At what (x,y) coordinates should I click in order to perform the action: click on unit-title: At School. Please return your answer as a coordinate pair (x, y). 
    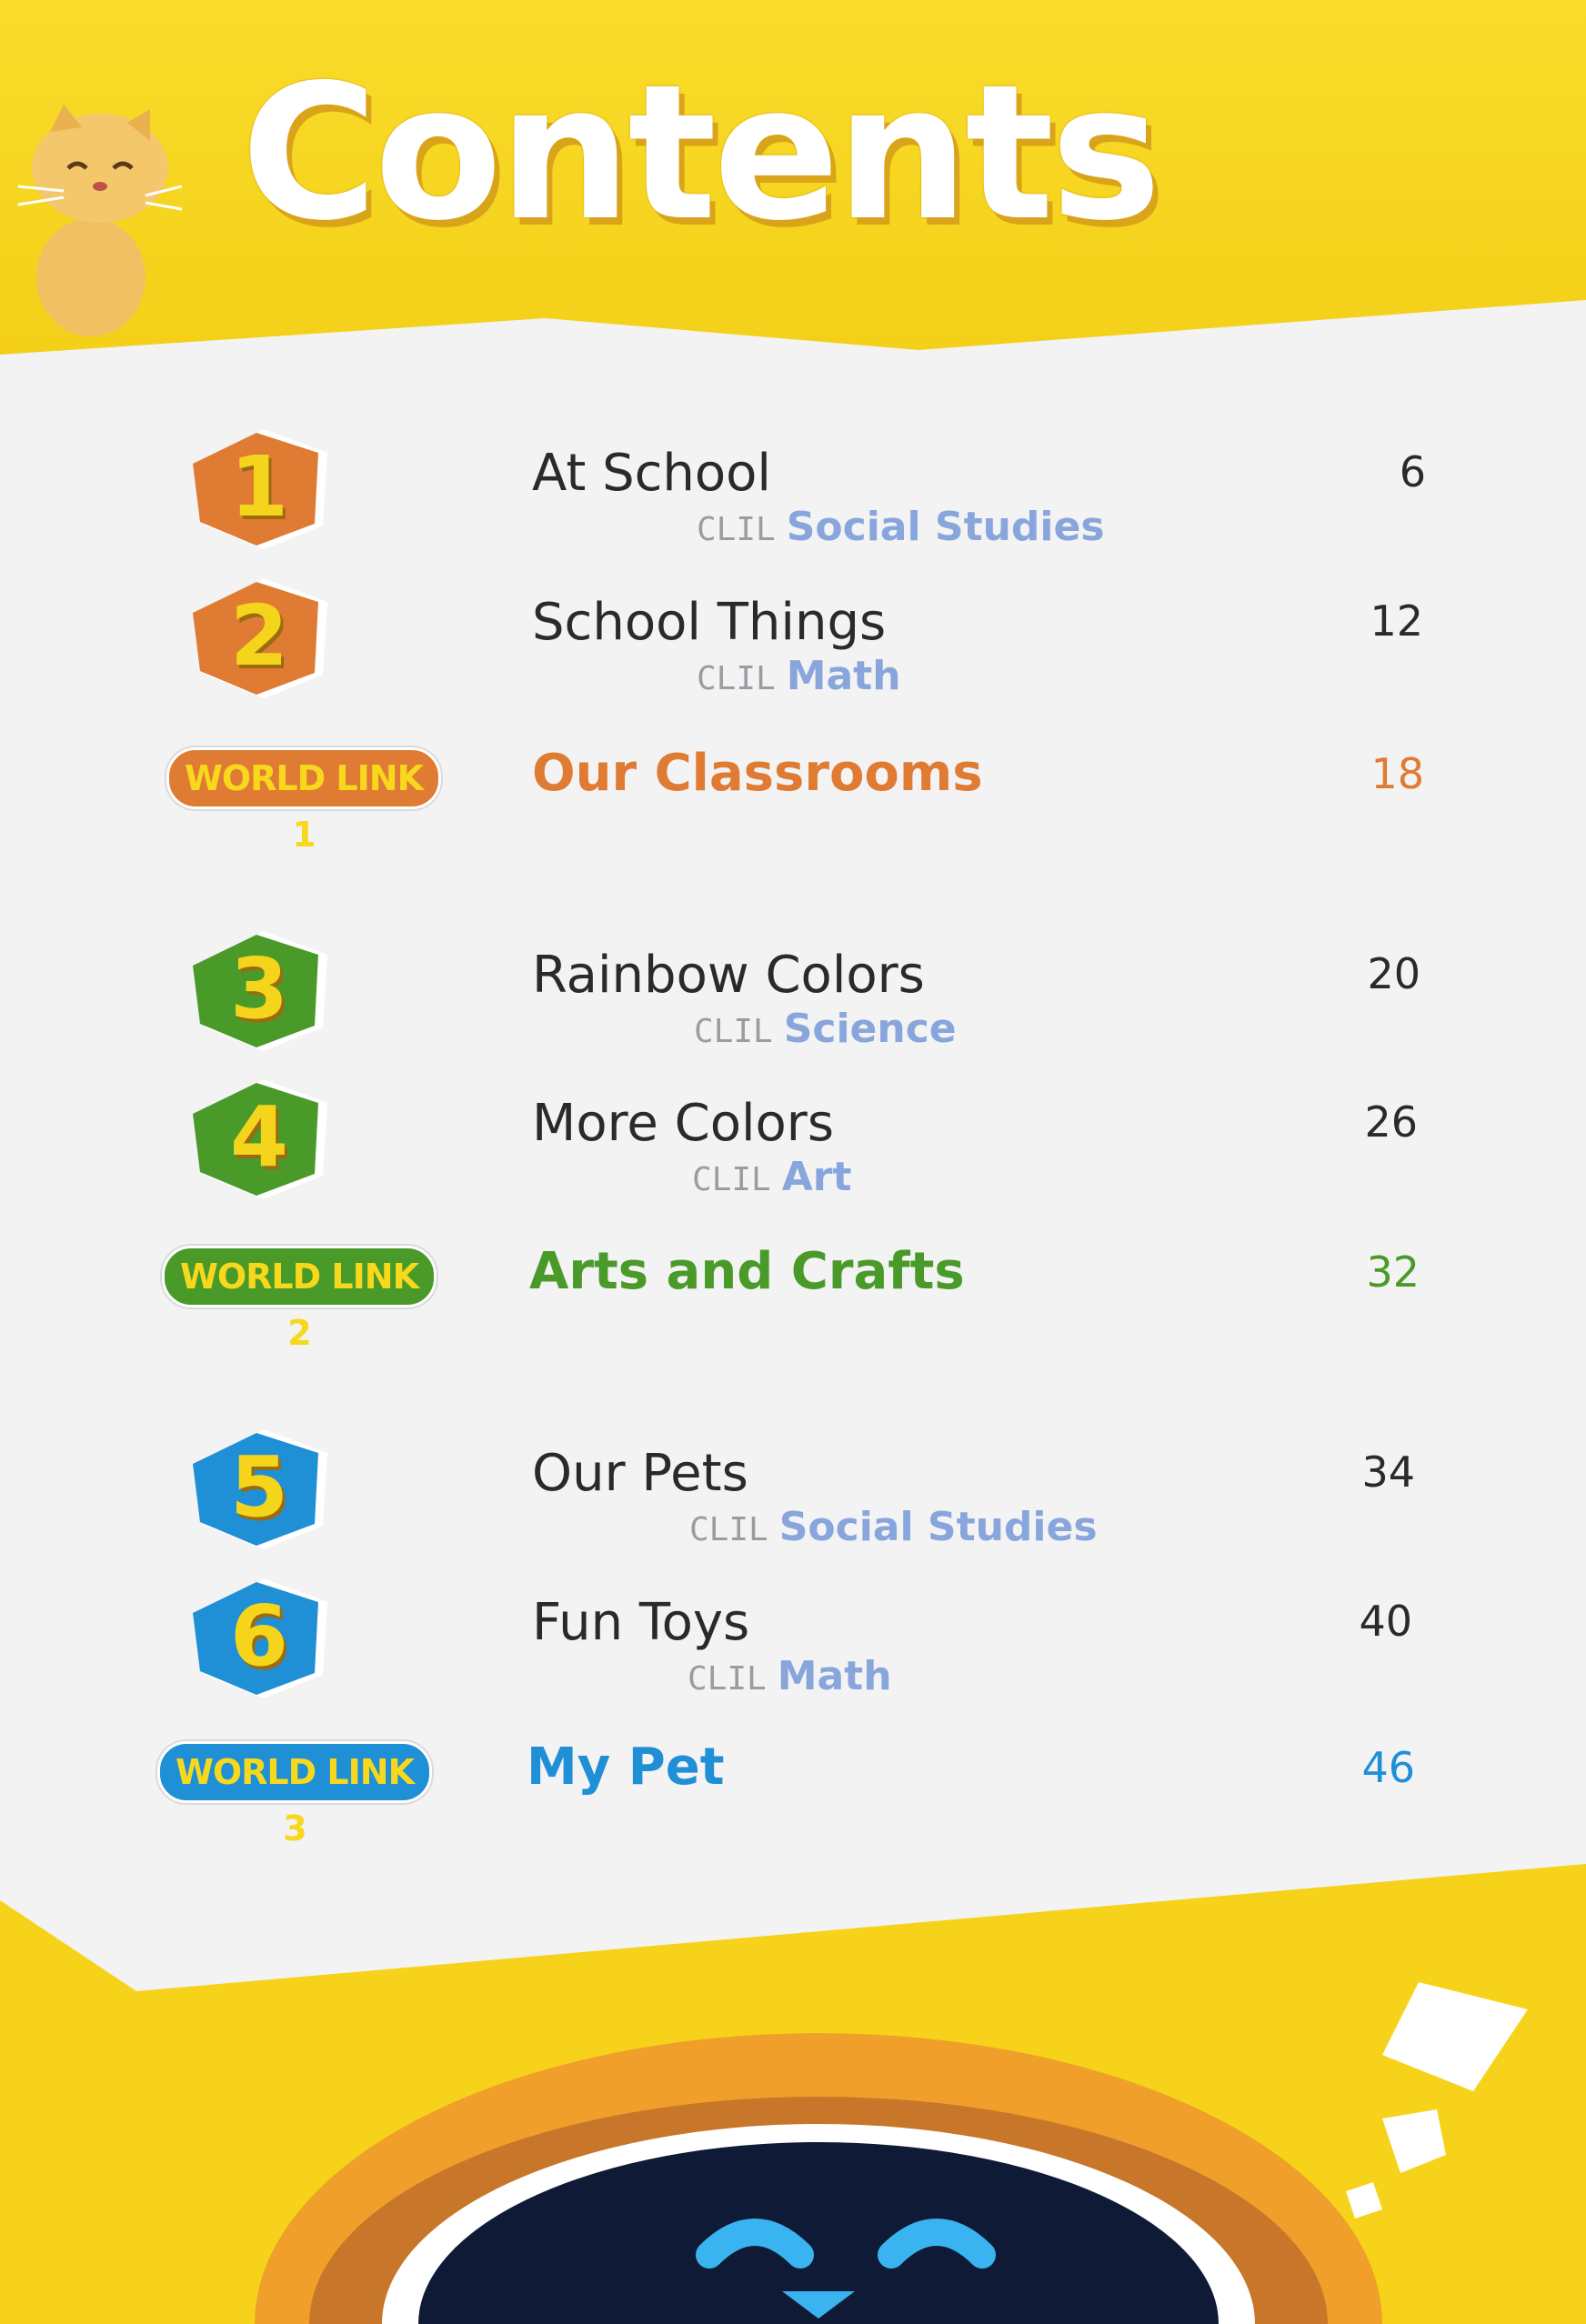
    Looking at the image, I should click on (651, 473).